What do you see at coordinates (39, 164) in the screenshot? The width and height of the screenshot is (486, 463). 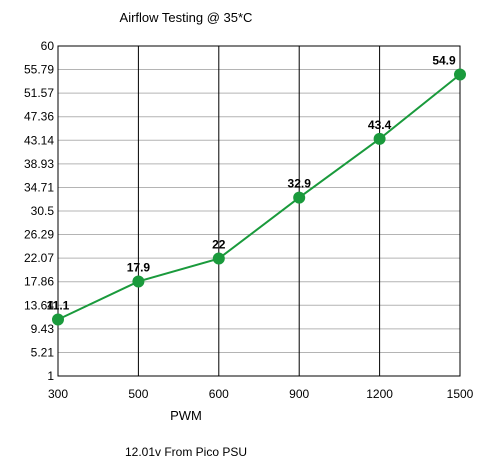 I see `y-tick-label: 38.93` at bounding box center [39, 164].